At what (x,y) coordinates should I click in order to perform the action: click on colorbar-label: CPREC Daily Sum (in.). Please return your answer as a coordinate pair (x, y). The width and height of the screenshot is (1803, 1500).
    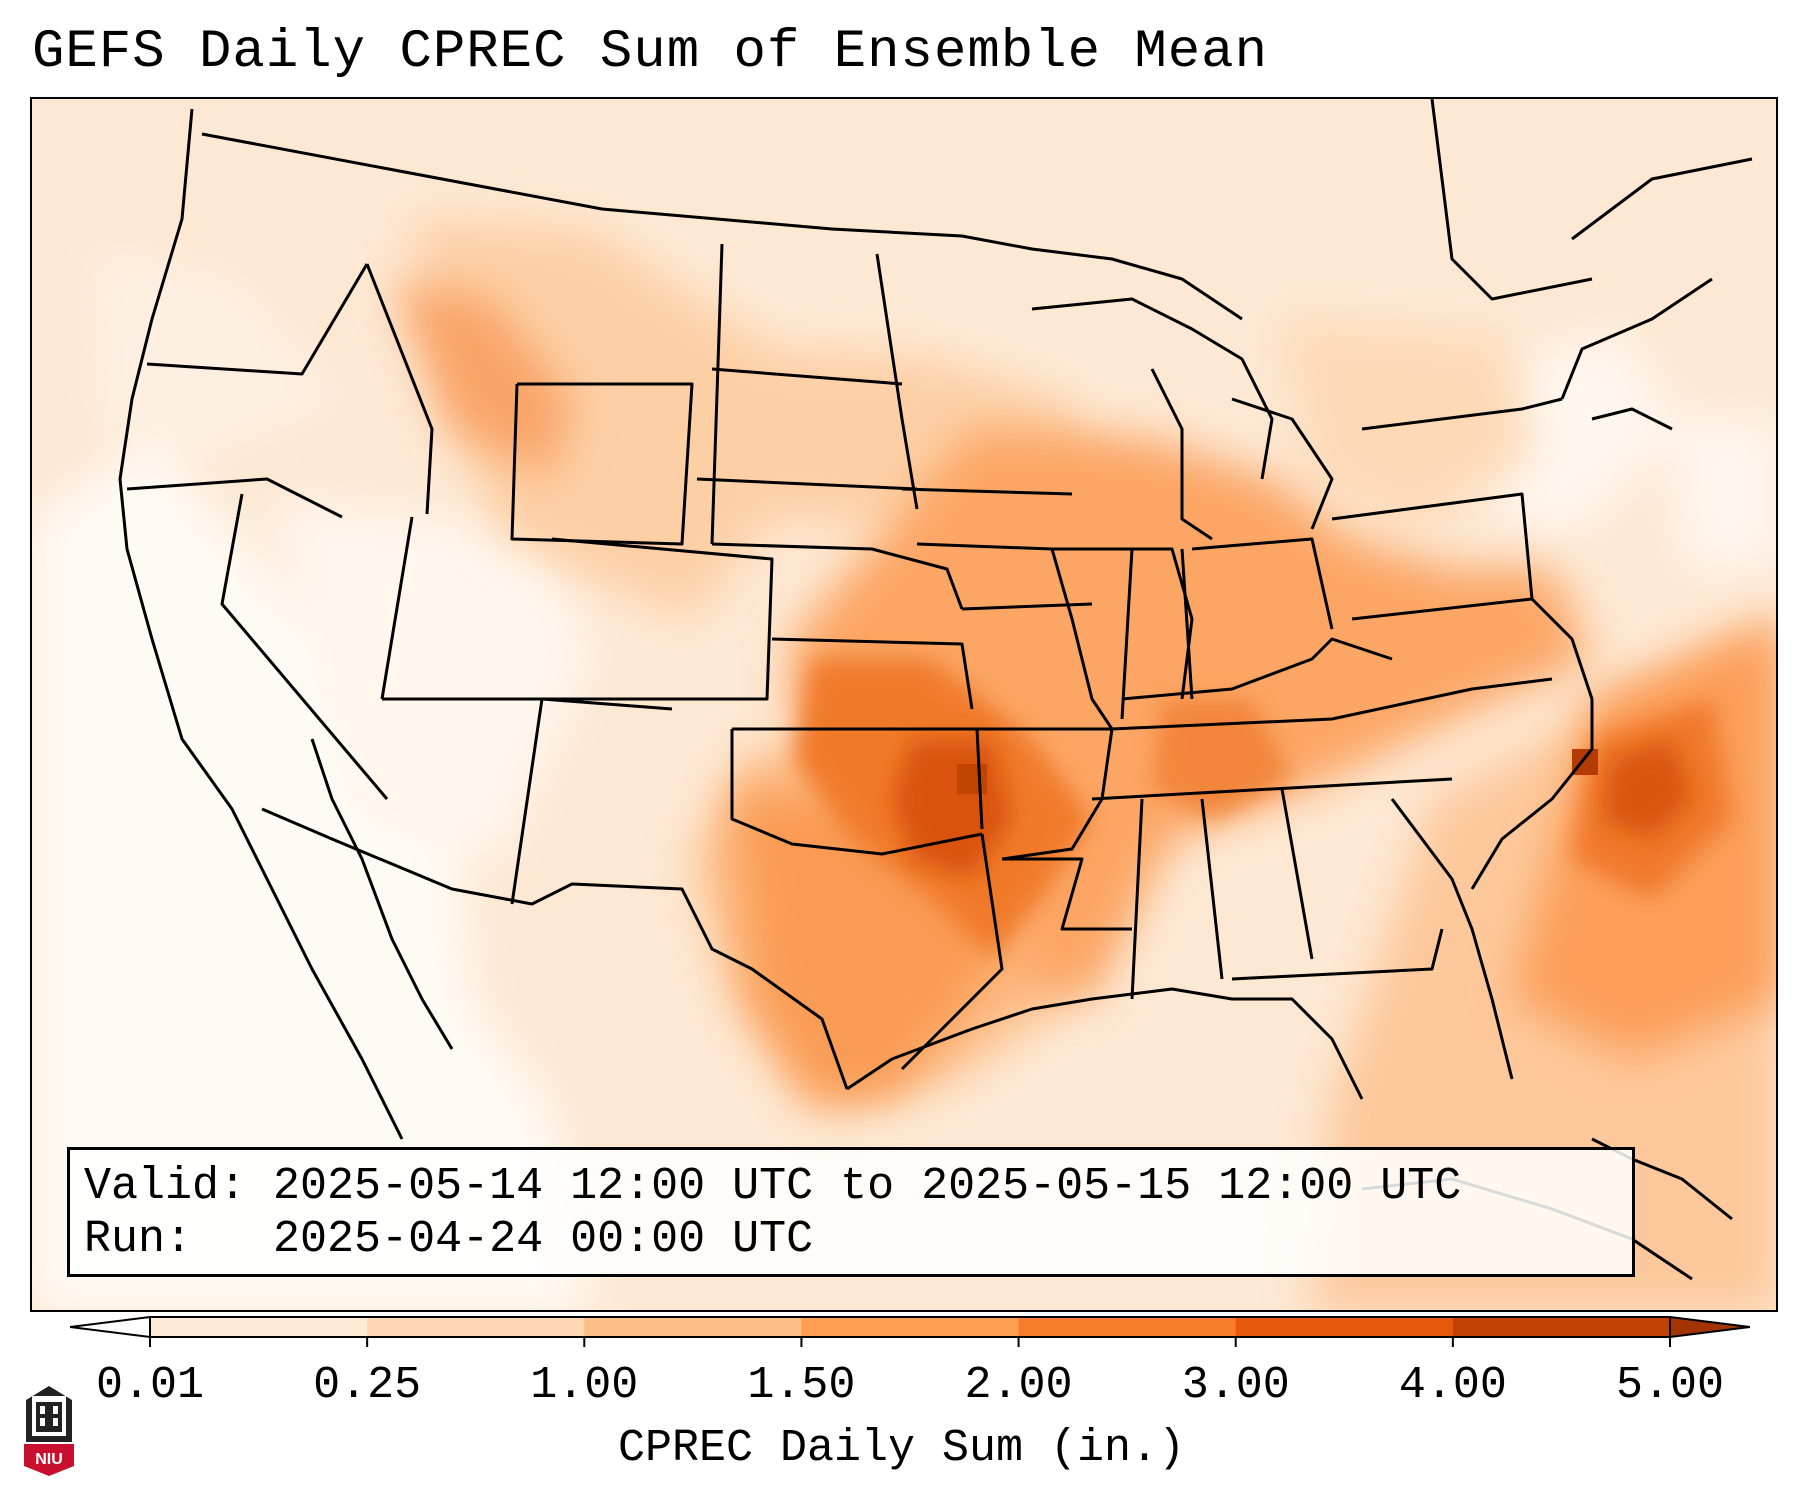
    Looking at the image, I should click on (901, 1448).